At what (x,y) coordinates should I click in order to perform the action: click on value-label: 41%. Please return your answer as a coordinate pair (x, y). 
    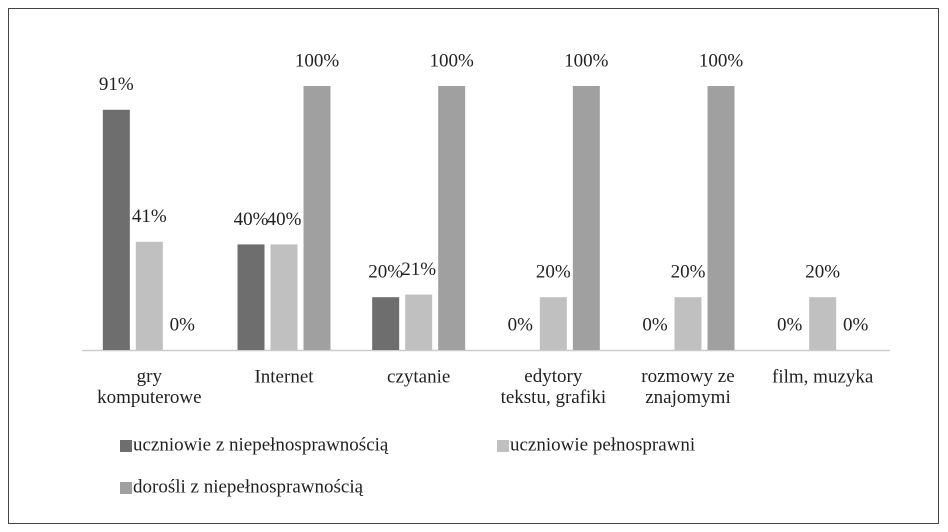
    Looking at the image, I should click on (149, 216).